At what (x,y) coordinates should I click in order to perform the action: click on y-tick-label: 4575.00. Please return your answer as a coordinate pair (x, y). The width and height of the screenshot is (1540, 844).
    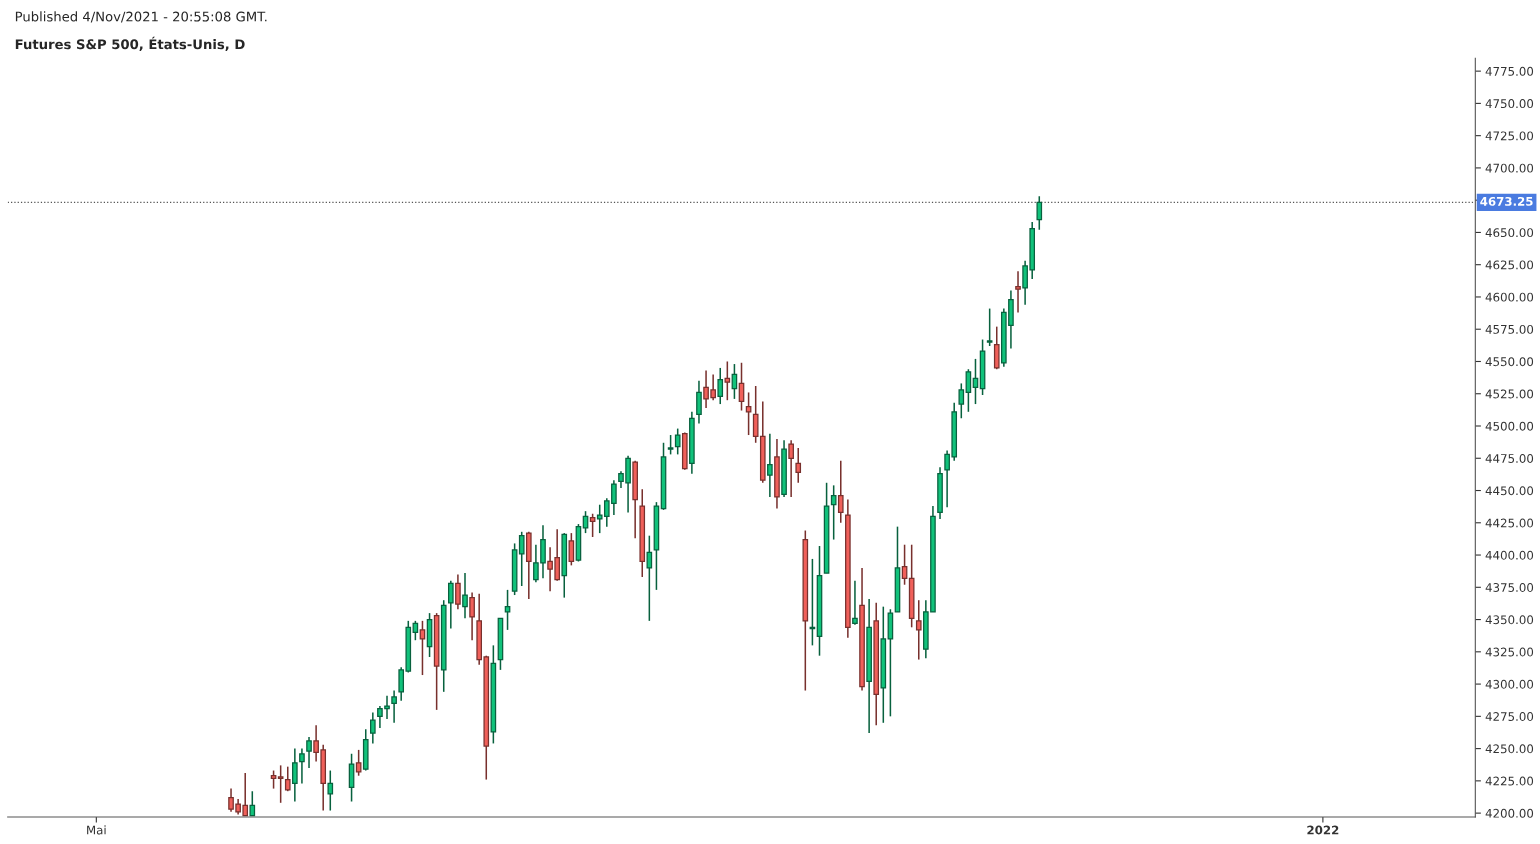
    Looking at the image, I should click on (1509, 329).